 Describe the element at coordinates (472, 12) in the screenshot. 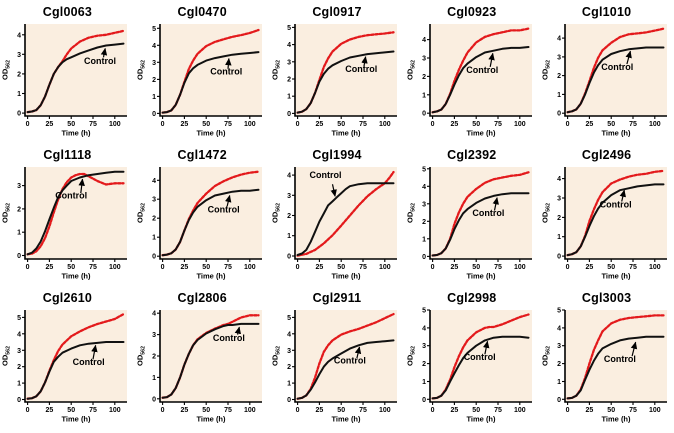

I see `chart-title: Cgl0923` at that location.